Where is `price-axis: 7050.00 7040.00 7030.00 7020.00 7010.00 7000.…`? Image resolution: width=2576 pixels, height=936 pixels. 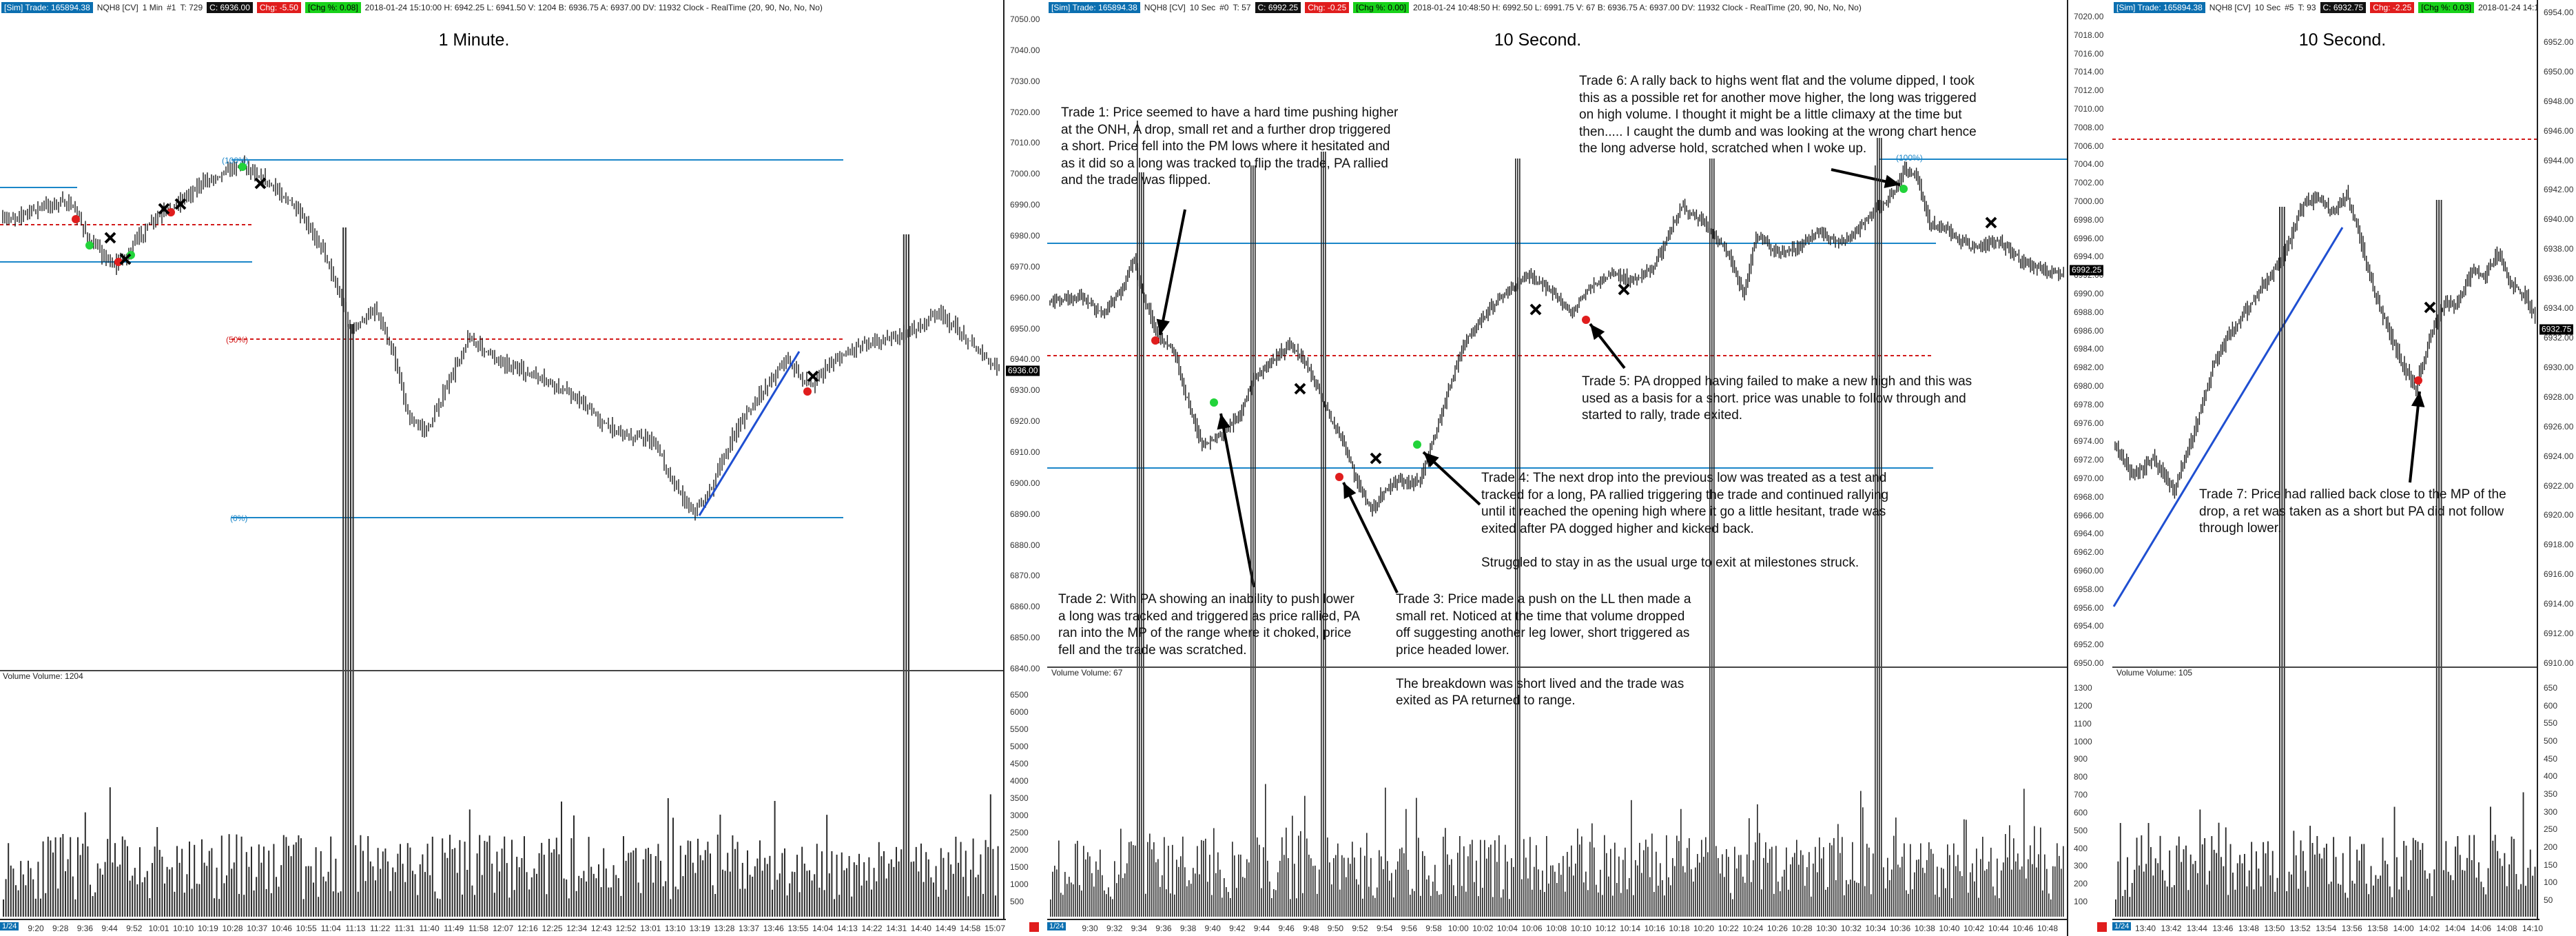 price-axis: 7050.00 7040.00 7030.00 7020.00 7010.00 7000.… is located at coordinates (1025, 468).